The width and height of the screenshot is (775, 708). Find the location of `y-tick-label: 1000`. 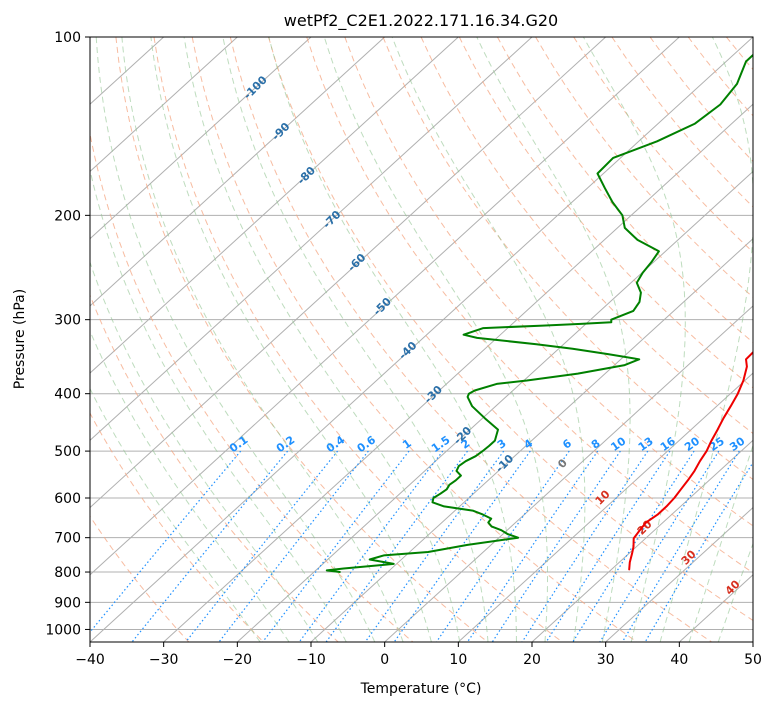

y-tick-label: 1000 is located at coordinates (63, 630).